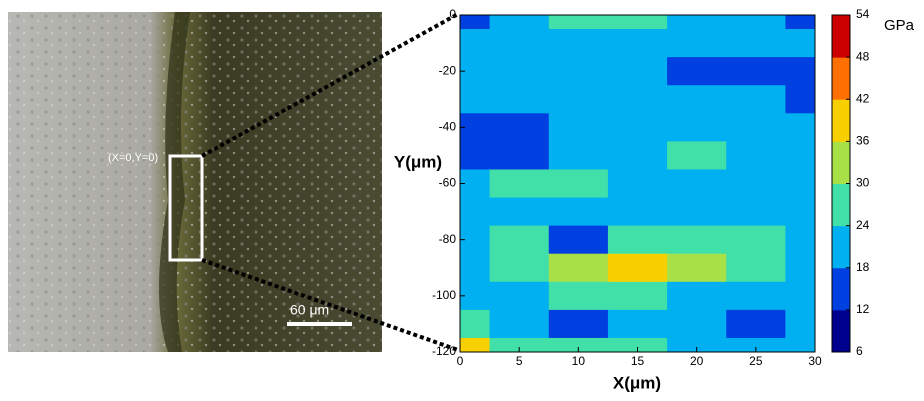  What do you see at coordinates (448, 70) in the screenshot?
I see `y-tick-label: -20` at bounding box center [448, 70].